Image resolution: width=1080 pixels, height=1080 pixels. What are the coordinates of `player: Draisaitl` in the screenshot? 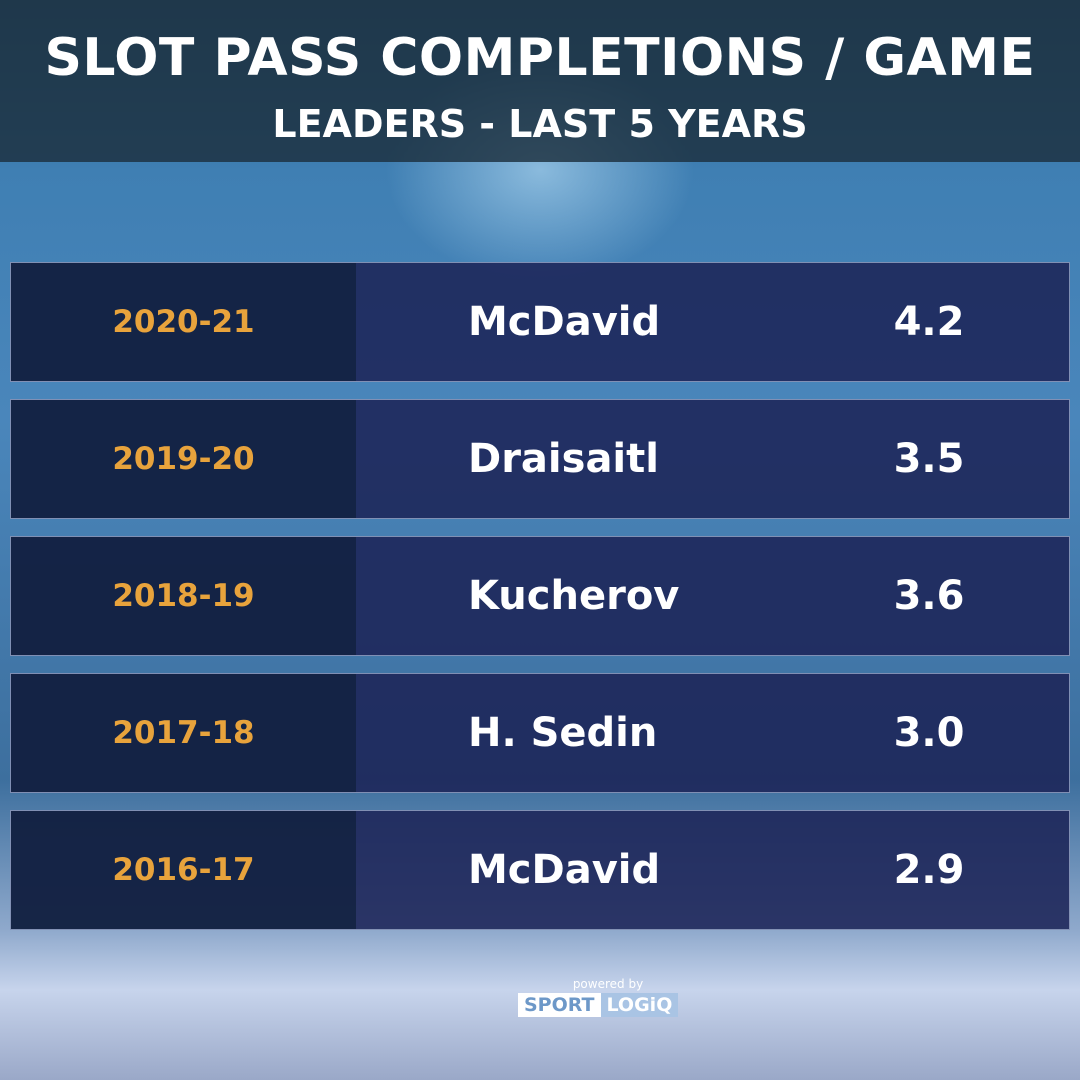 It's located at (563, 459).